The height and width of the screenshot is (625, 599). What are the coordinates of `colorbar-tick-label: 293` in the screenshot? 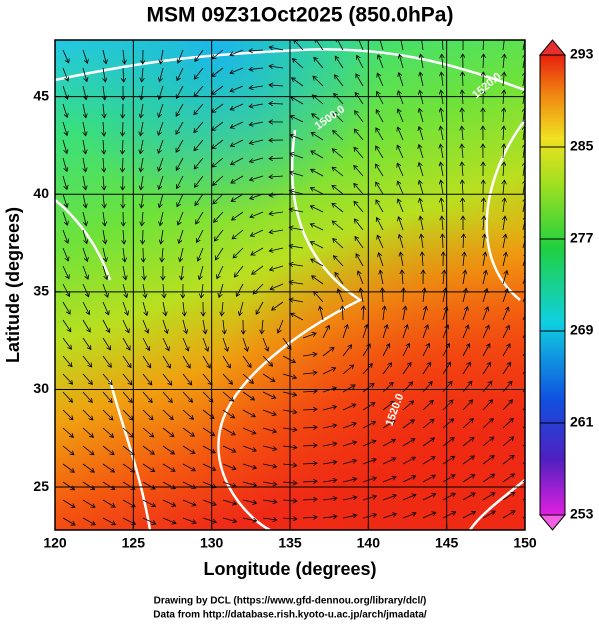 It's located at (582, 54).